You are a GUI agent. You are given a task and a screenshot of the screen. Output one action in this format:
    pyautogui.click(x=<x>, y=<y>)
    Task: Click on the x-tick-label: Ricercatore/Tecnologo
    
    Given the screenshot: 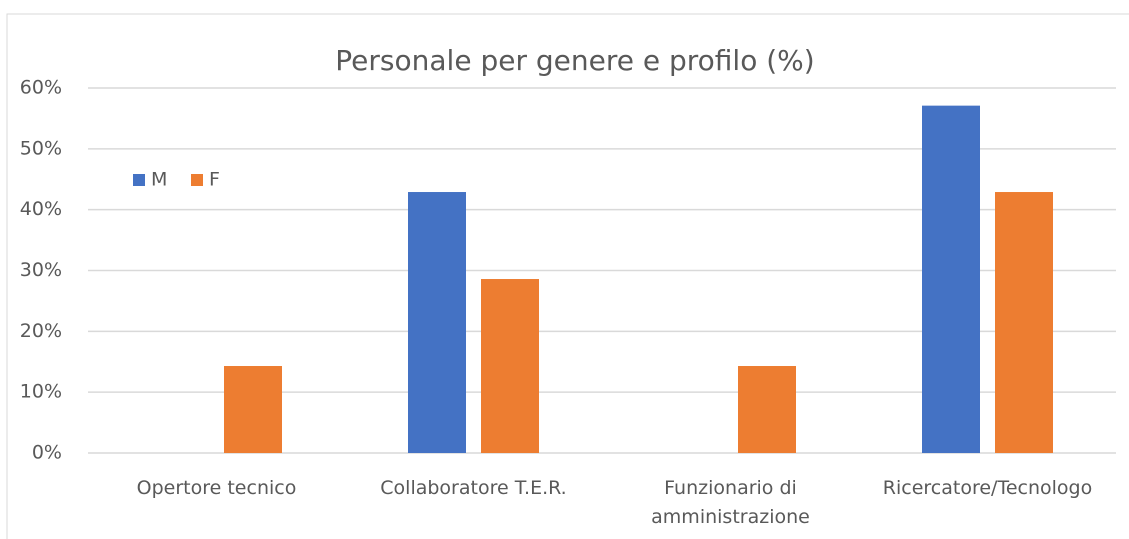 What is the action you would take?
    pyautogui.click(x=987, y=488)
    